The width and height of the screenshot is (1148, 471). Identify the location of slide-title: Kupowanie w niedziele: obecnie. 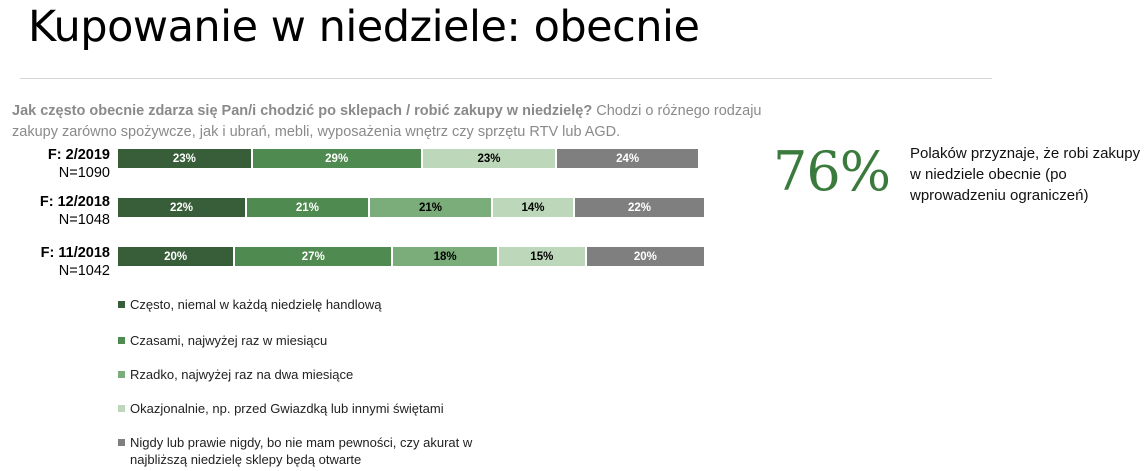
(364, 27).